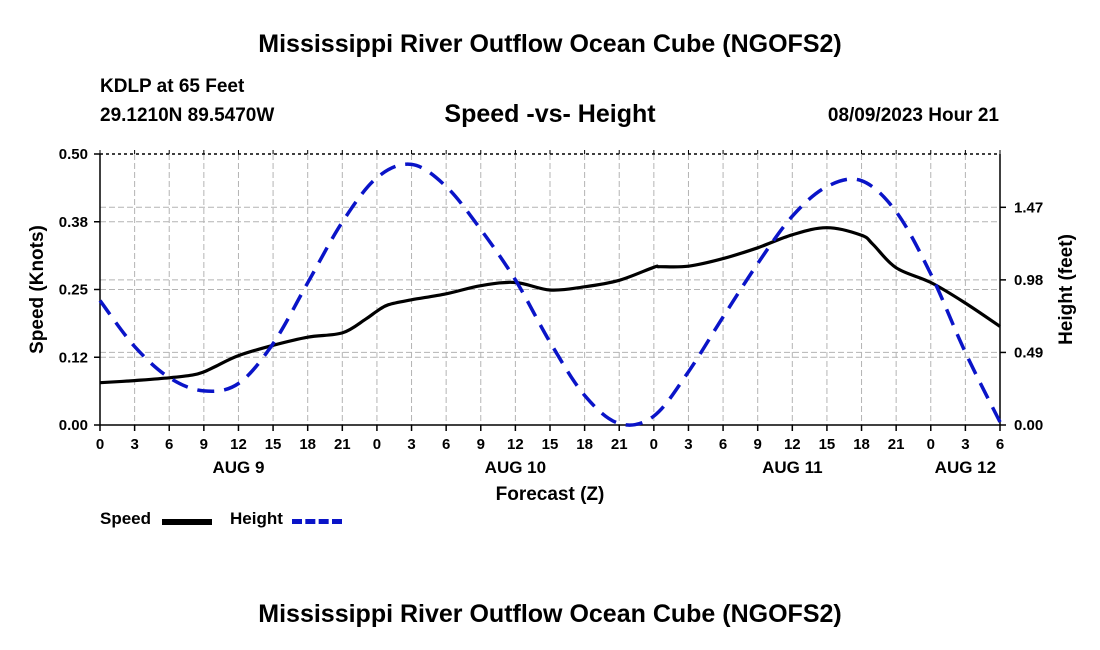 The height and width of the screenshot is (650, 1100). Describe the element at coordinates (1028, 207) in the screenshot. I see `y2-tick-label: 1.47` at that location.